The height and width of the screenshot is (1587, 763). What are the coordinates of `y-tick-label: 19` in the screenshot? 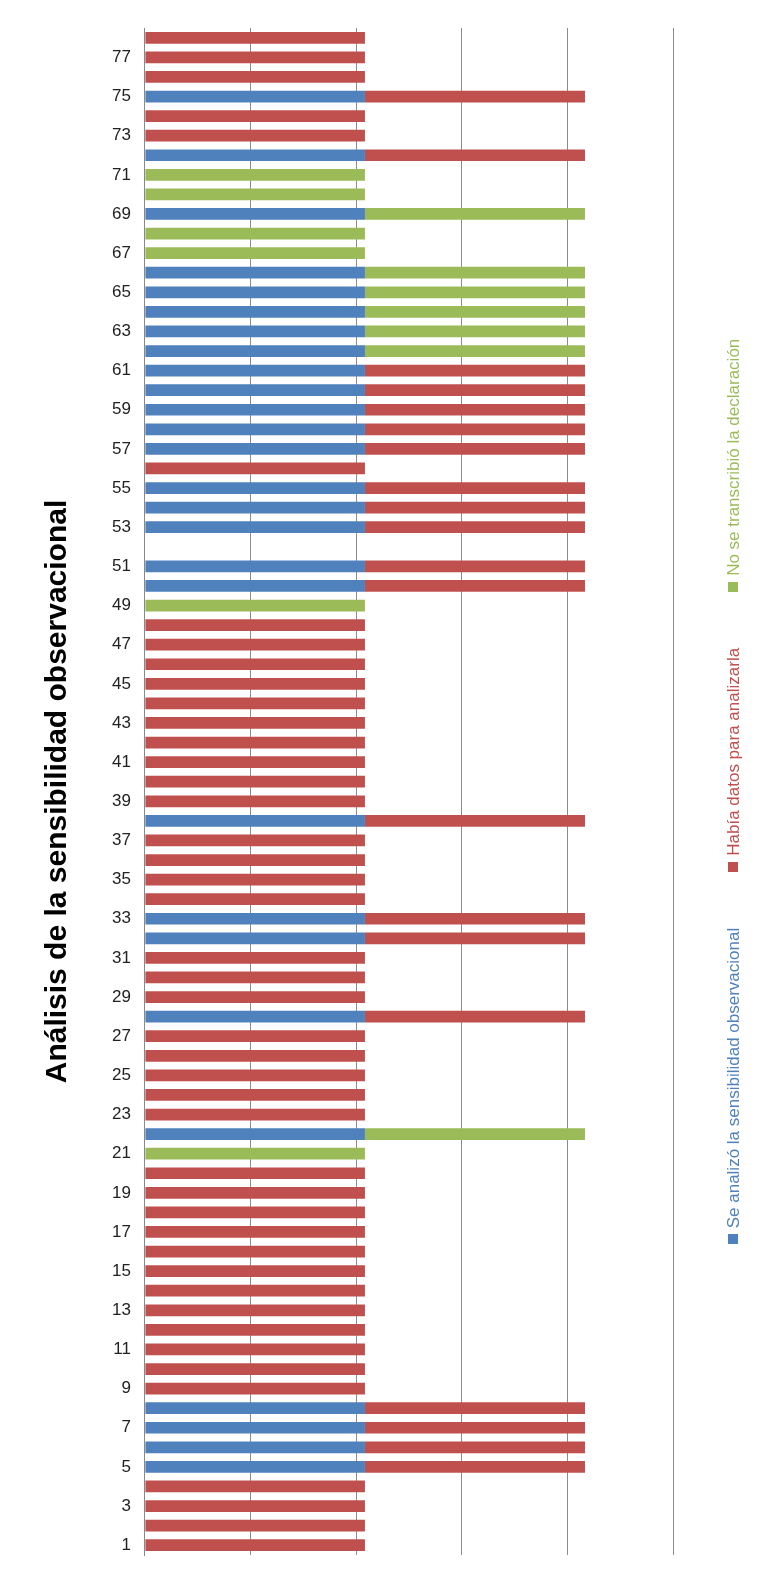 It's located at (121, 1192).